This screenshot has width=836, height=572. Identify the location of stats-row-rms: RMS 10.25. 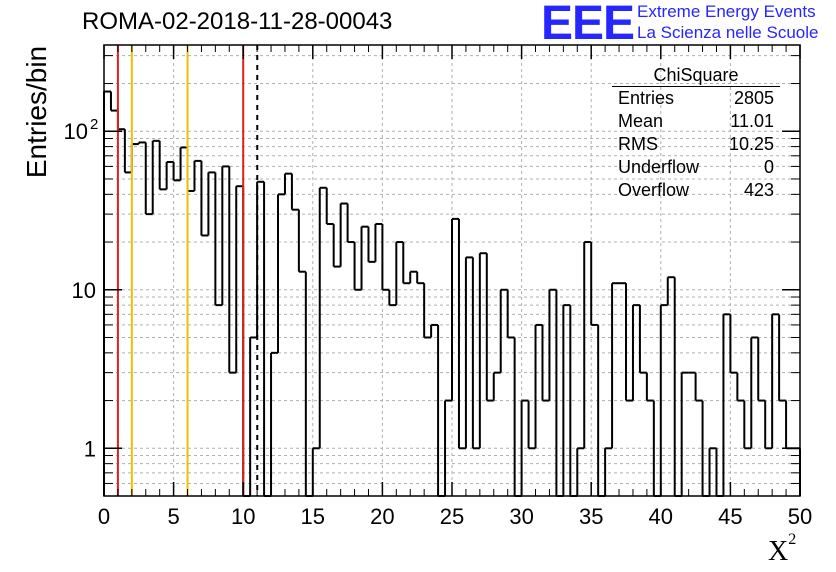
(696, 144).